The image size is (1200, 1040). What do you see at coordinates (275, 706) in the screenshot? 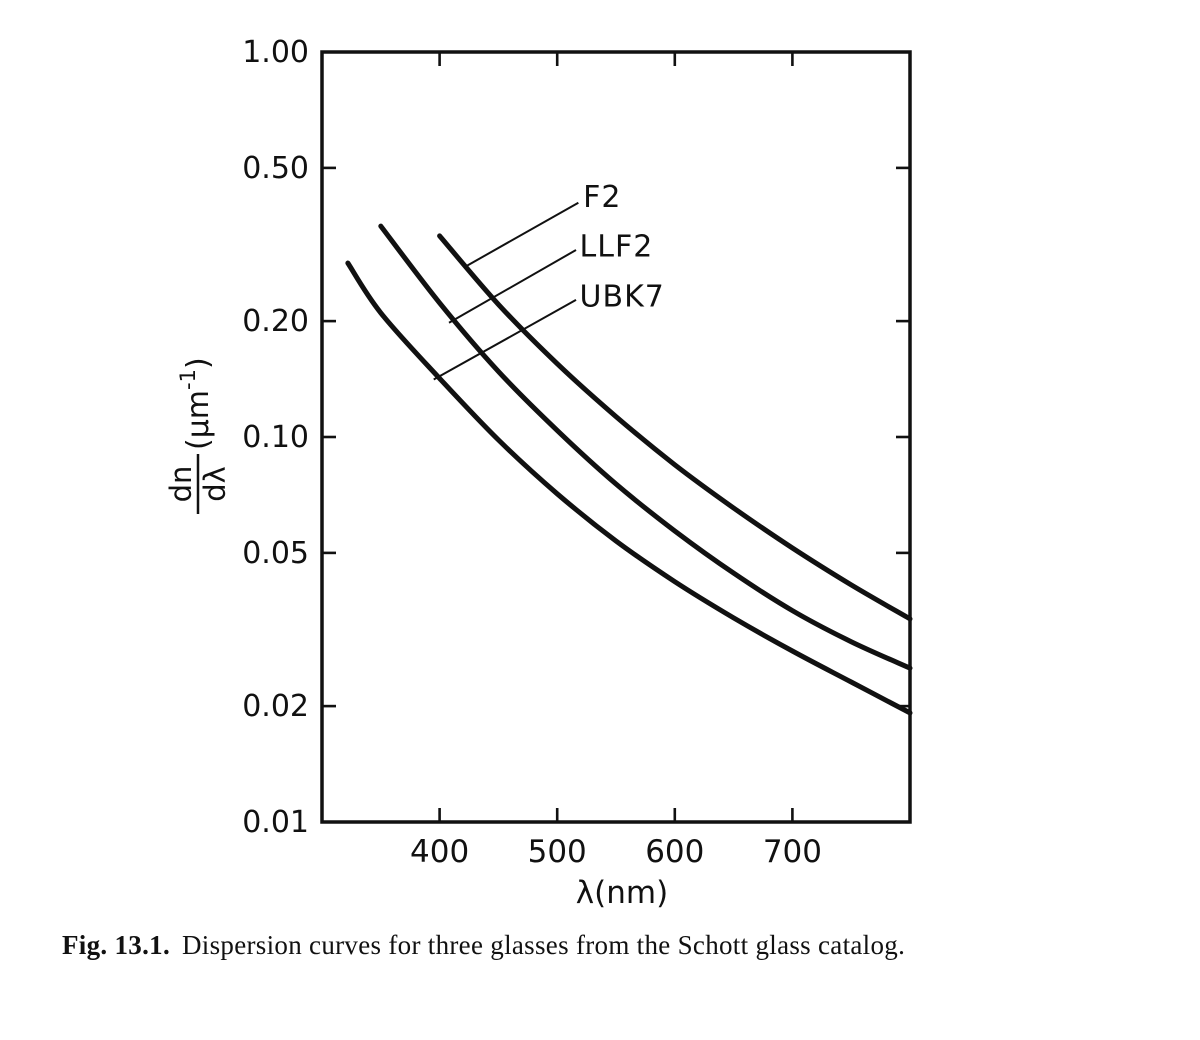
I see `y-tick-label: 0.02` at bounding box center [275, 706].